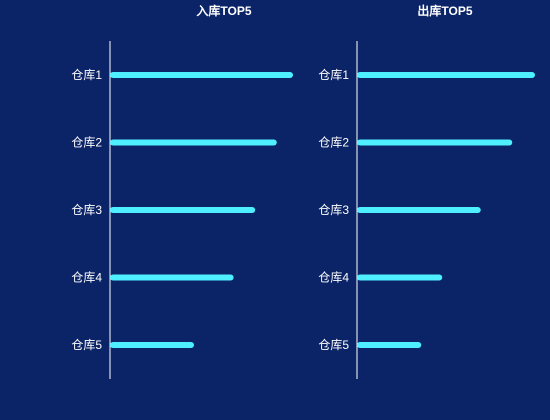  Describe the element at coordinates (445, 11) in the screenshot. I see `chart-title-outbound: 出库TOP5` at that location.